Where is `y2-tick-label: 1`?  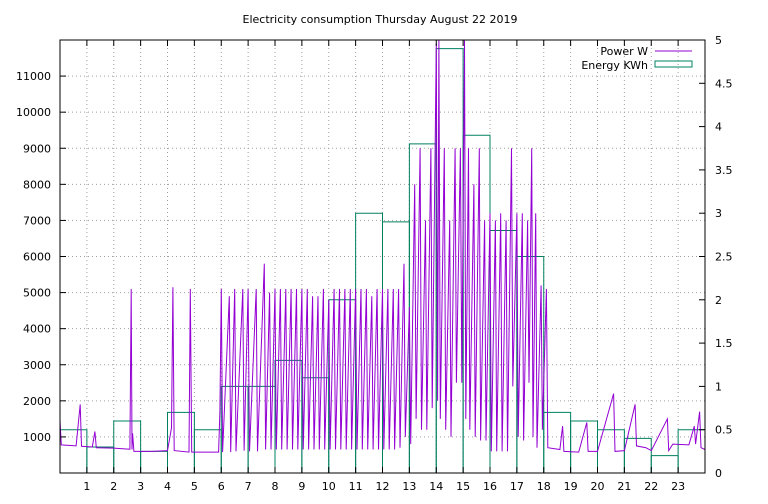
y2-tick-label: 1 is located at coordinates (718, 386).